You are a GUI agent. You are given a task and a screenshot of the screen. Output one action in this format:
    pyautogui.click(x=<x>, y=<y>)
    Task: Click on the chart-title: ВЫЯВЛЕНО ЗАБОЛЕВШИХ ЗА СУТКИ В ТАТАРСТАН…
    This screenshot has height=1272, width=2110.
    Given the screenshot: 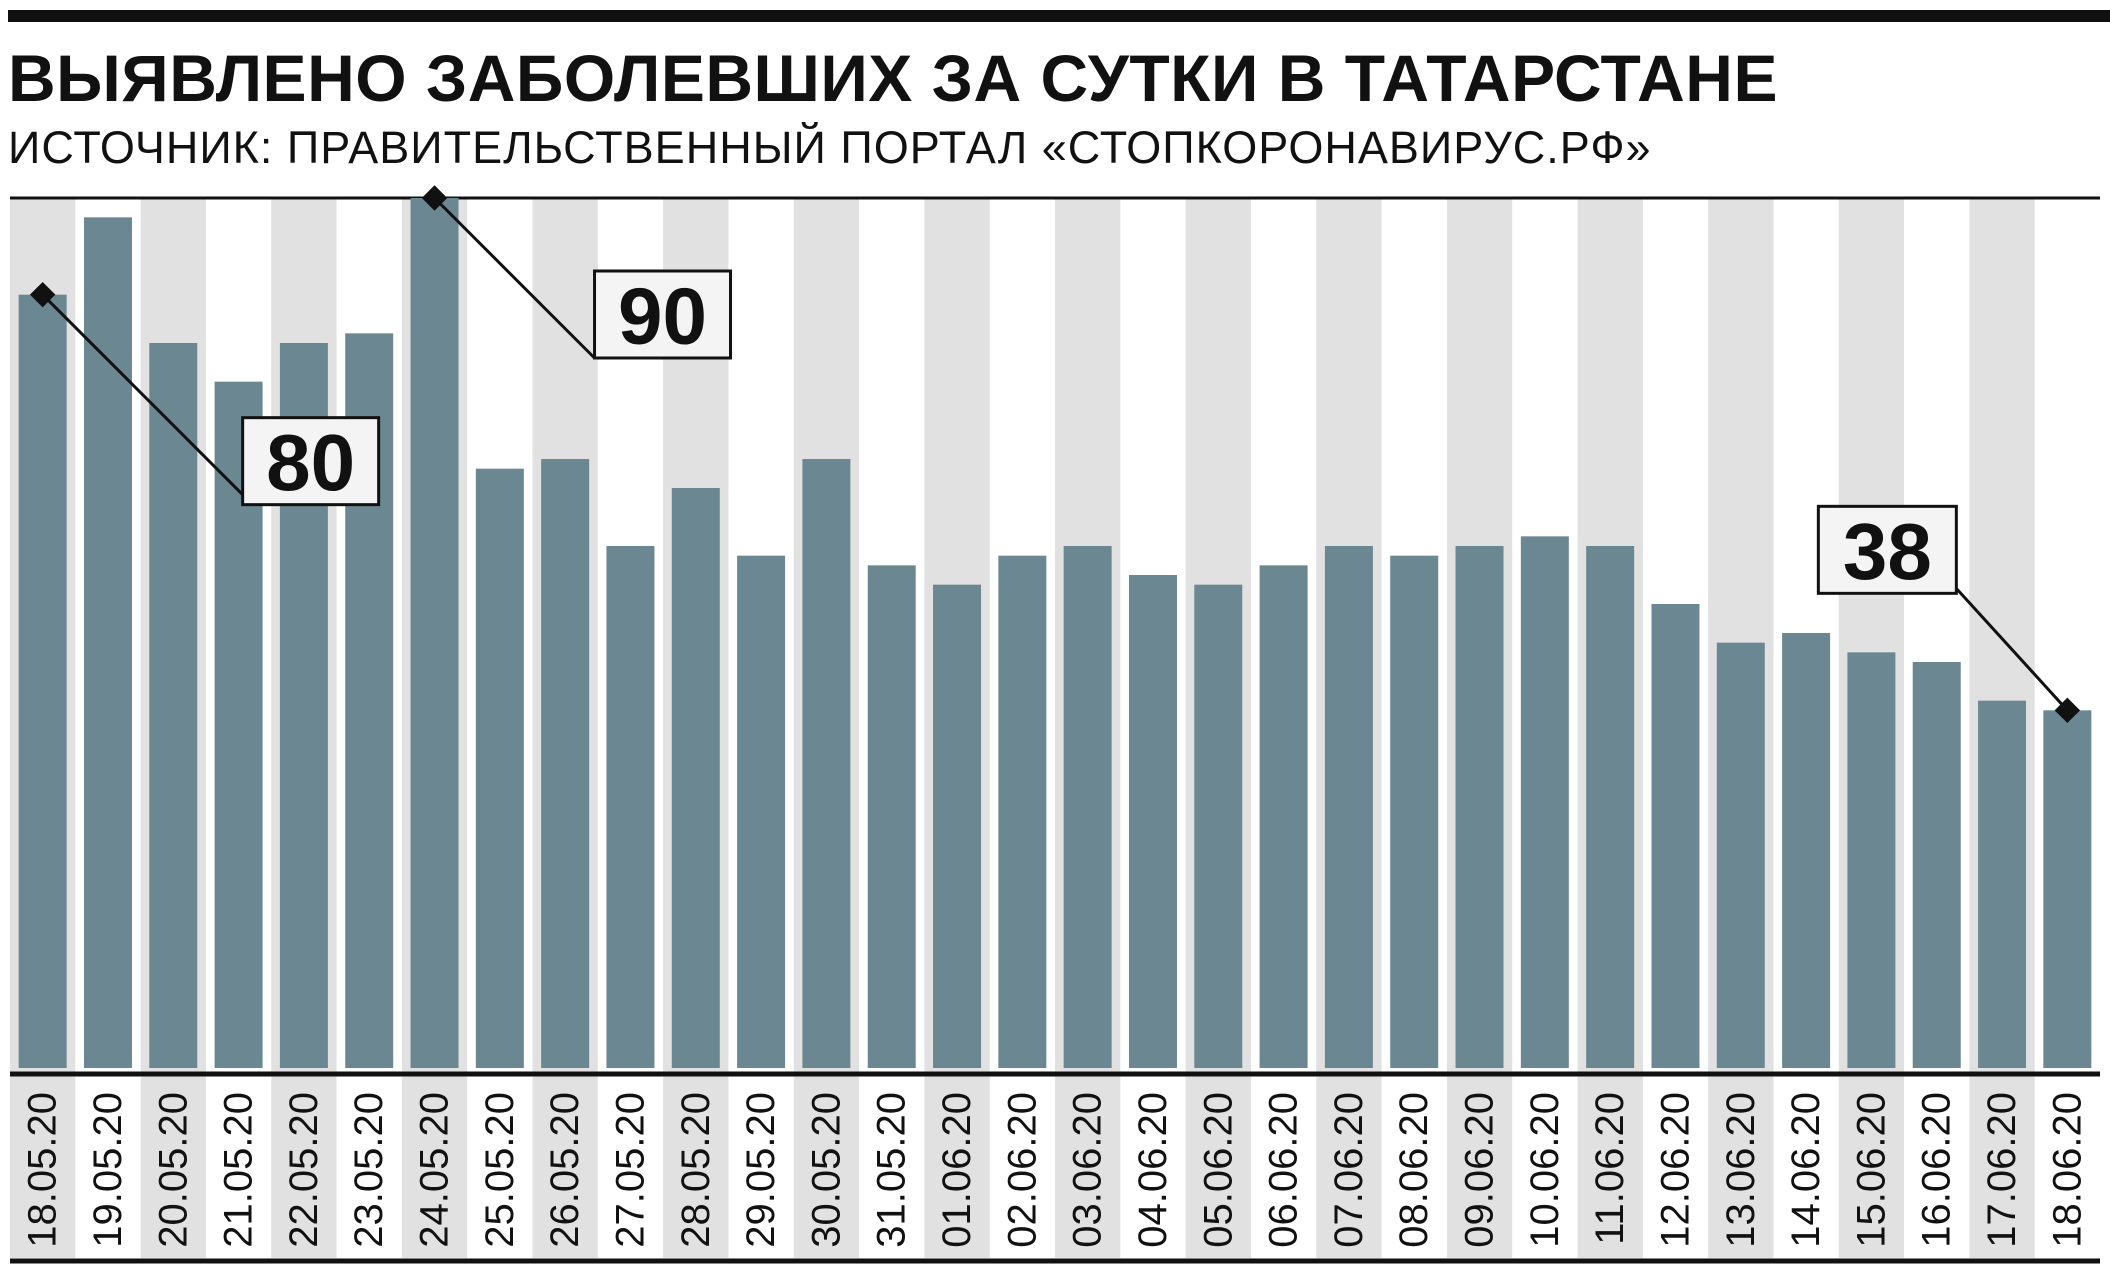 What is the action you would take?
    pyautogui.click(x=893, y=78)
    